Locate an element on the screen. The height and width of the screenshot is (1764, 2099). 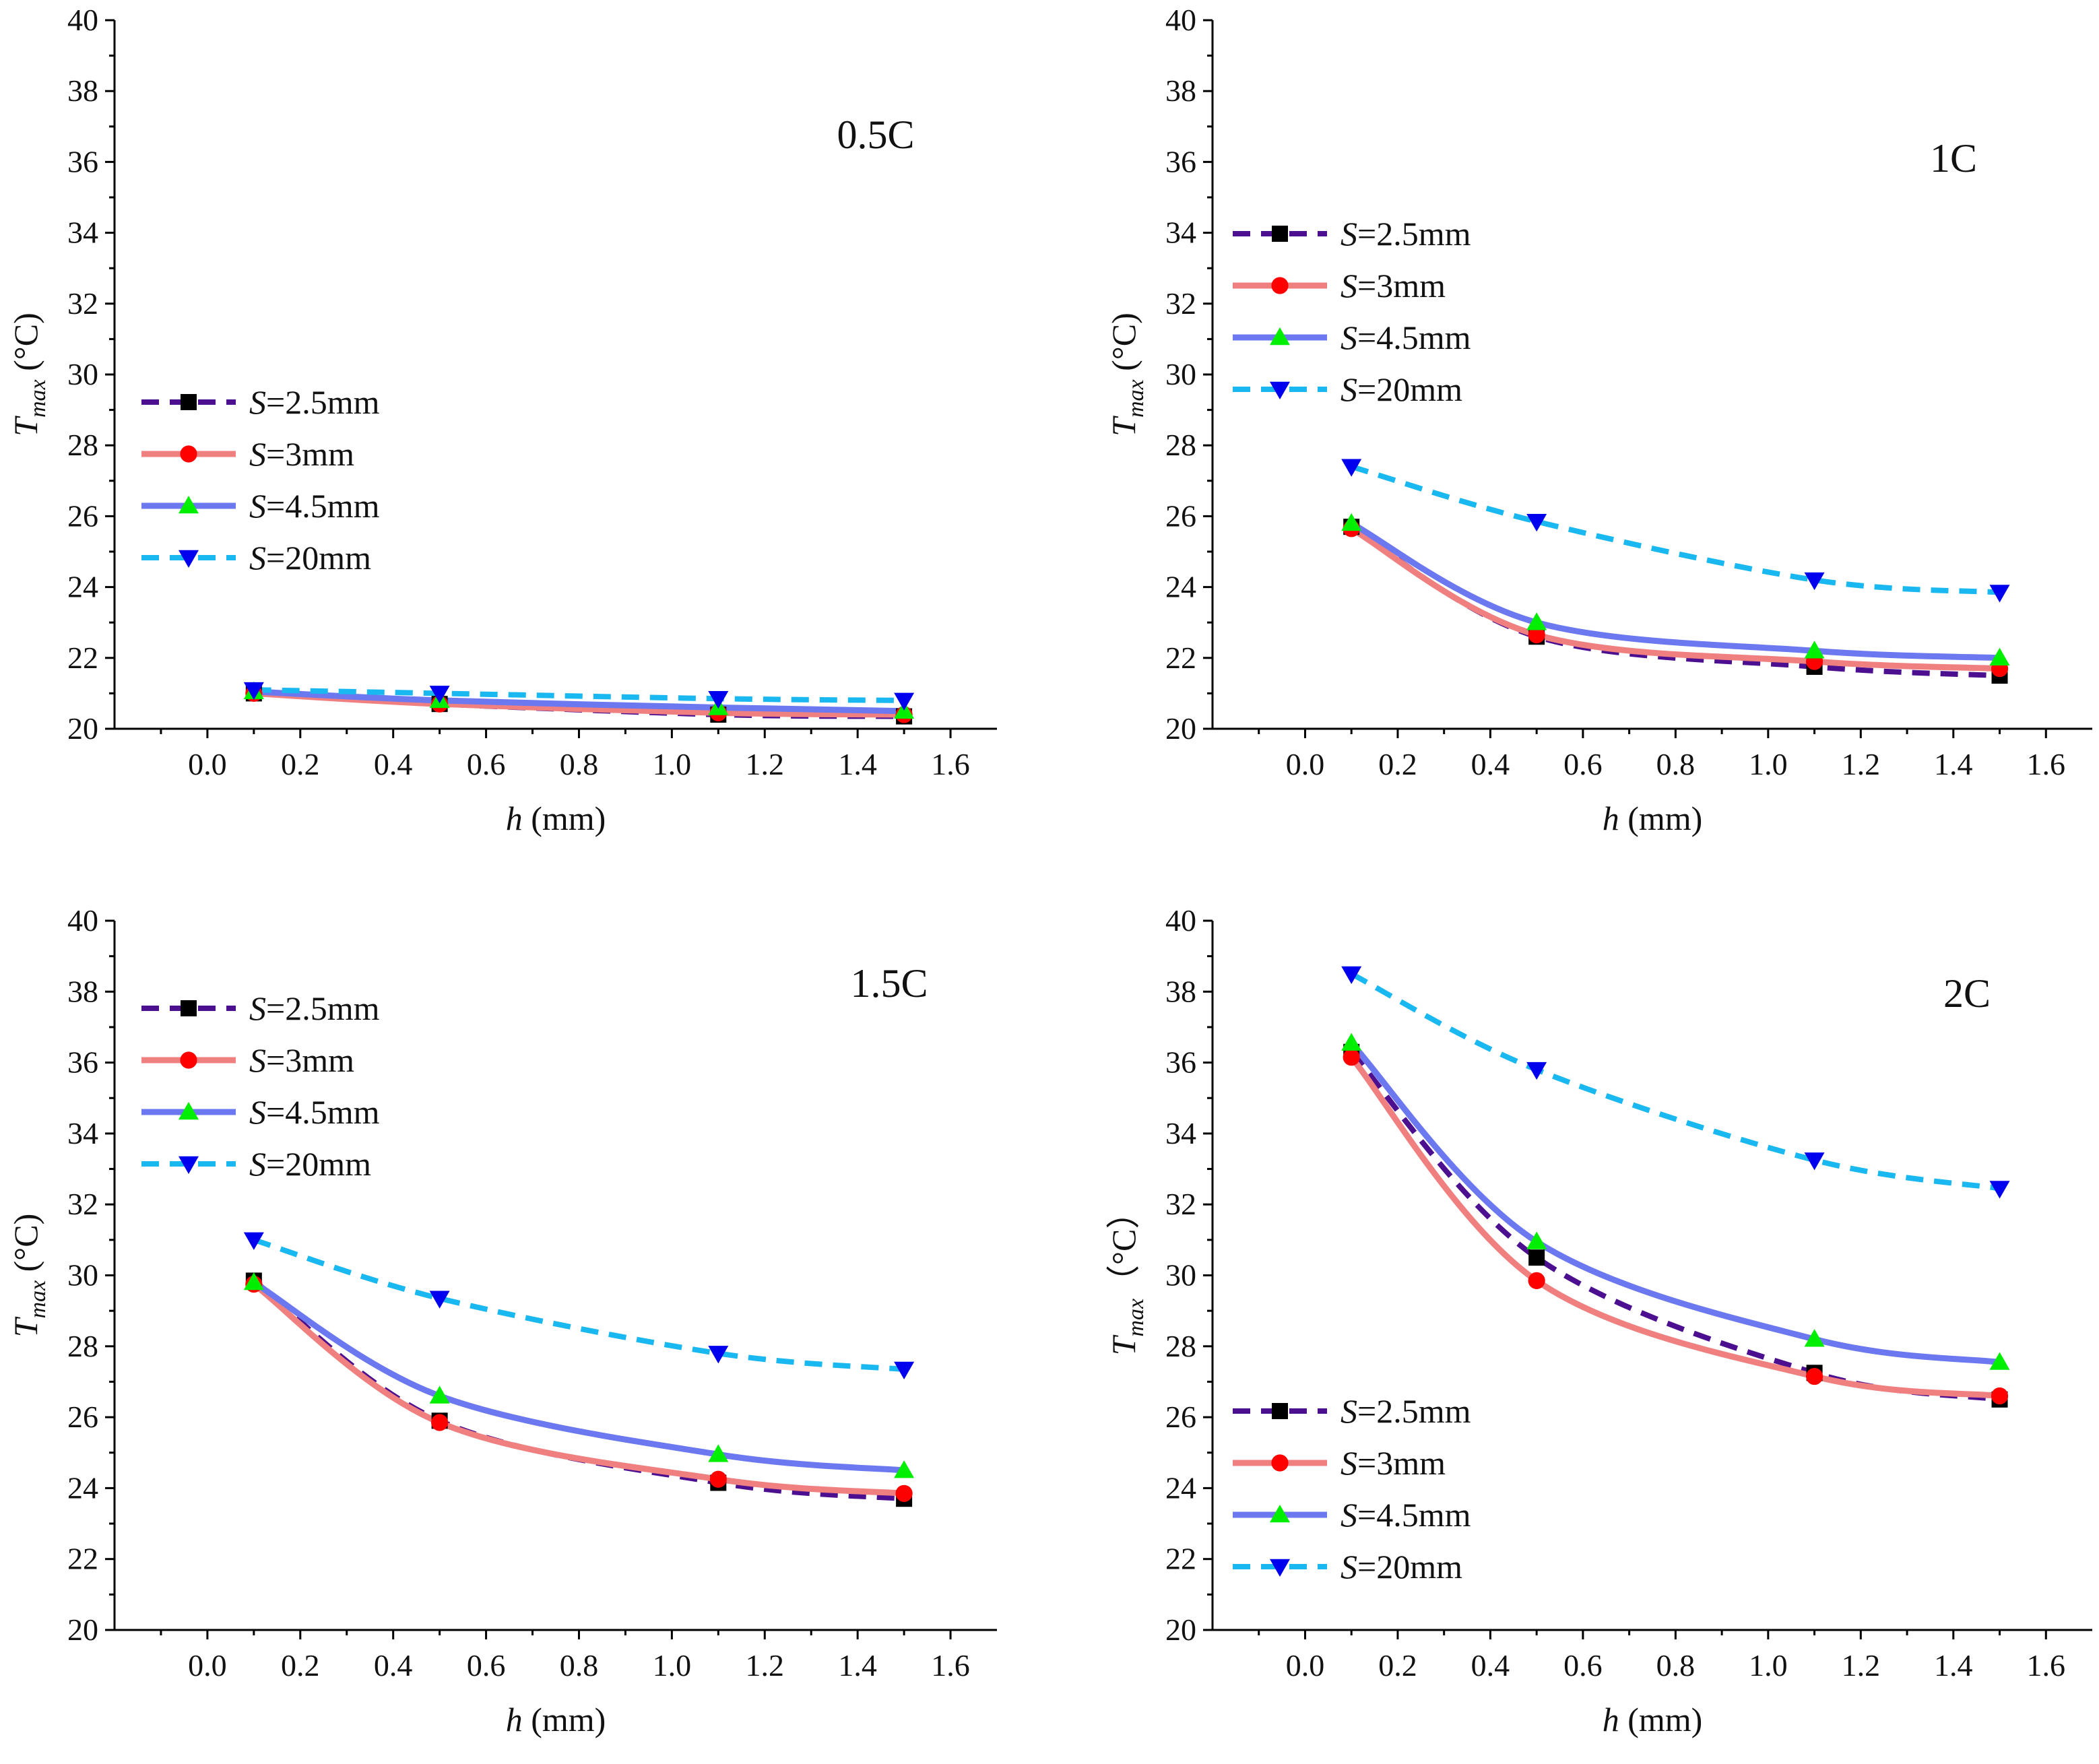
y-tick-label: 22 is located at coordinates (82, 1559).